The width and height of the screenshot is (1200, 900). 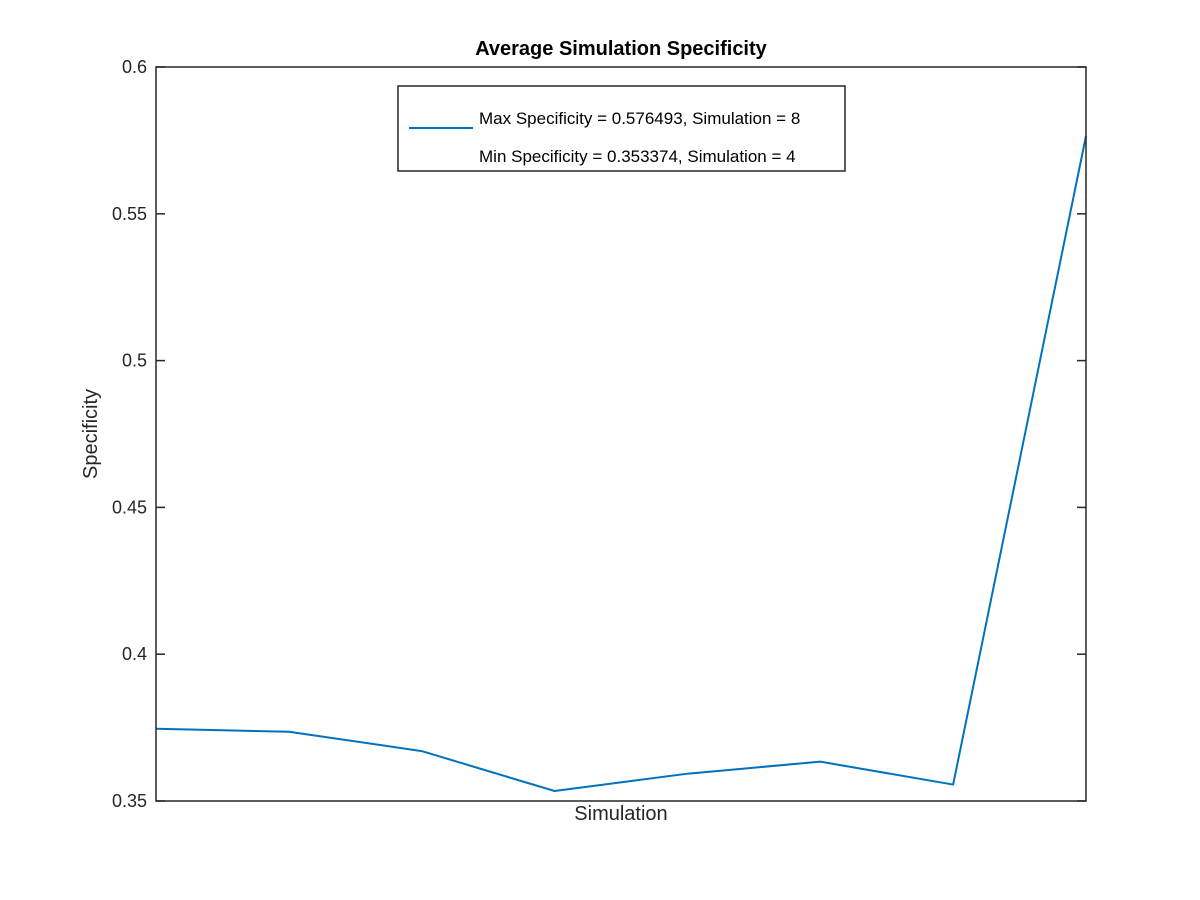 I want to click on chart-title: Average Simulation Specificity, so click(x=621, y=49).